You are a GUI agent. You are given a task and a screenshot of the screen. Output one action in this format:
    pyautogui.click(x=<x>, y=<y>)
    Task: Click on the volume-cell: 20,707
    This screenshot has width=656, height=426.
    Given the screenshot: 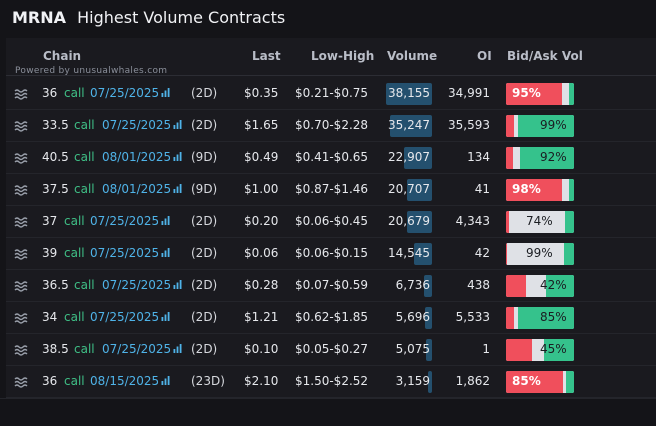 What is the action you would take?
    pyautogui.click(x=409, y=190)
    